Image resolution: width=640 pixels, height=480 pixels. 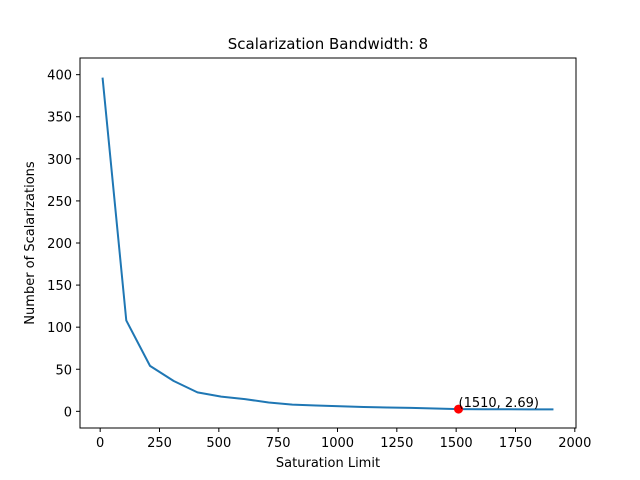 I want to click on x-tick-label: 1750, so click(x=515, y=443).